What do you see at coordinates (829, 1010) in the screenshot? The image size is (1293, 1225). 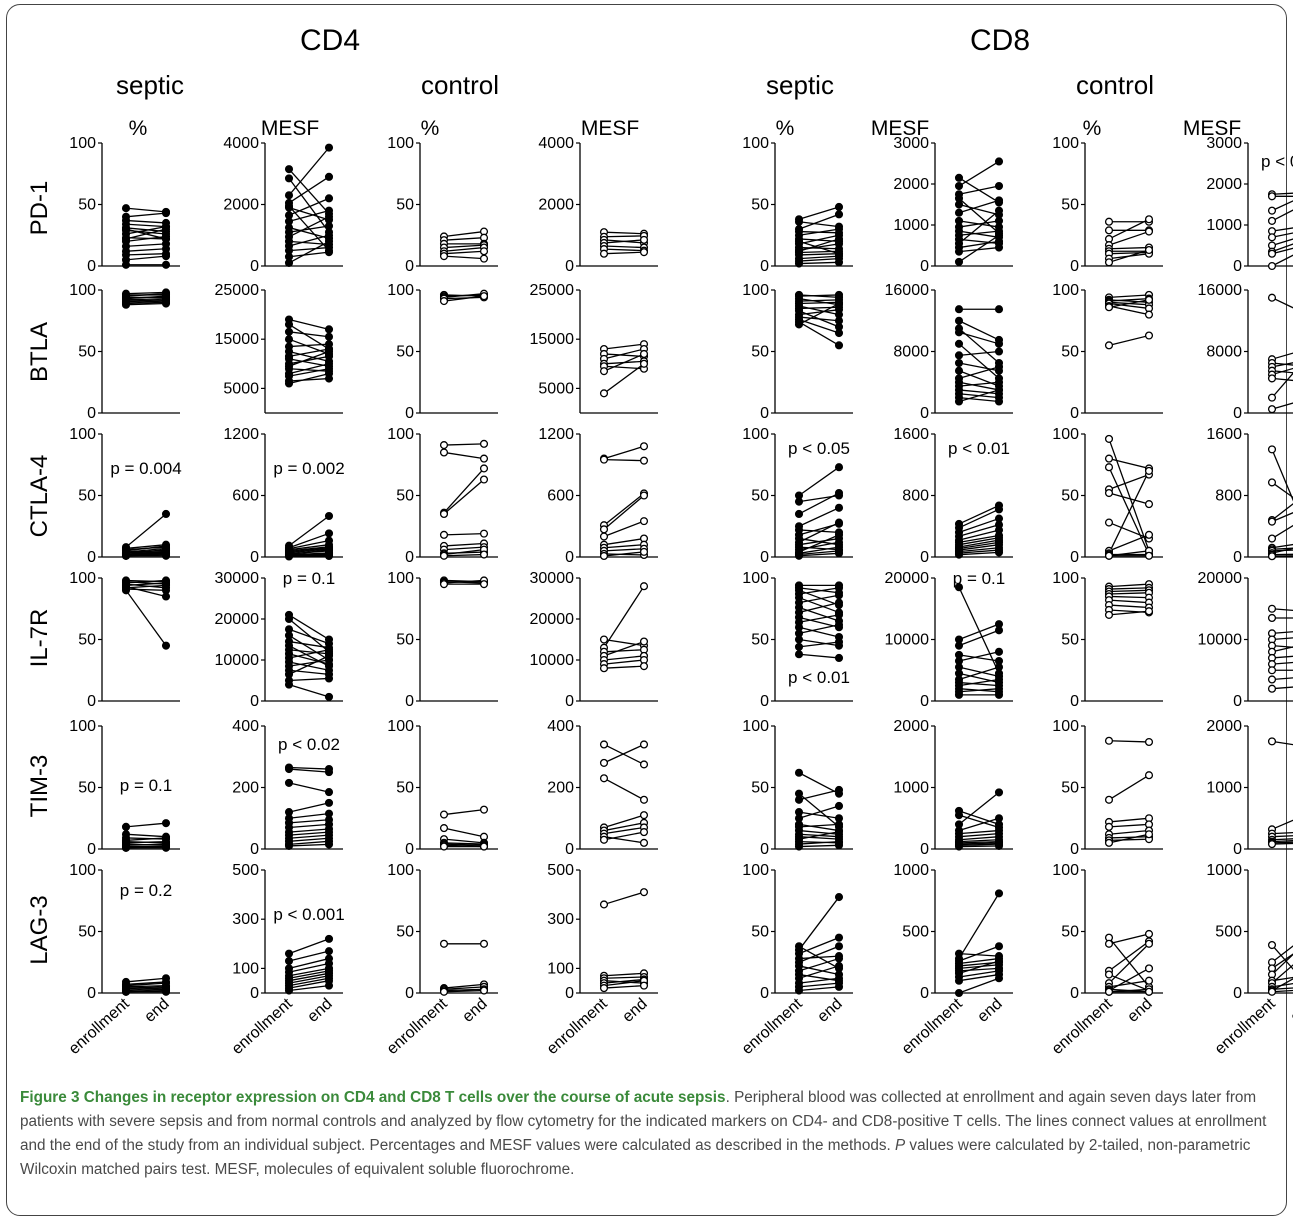 I see `x-label-end: end` at bounding box center [829, 1010].